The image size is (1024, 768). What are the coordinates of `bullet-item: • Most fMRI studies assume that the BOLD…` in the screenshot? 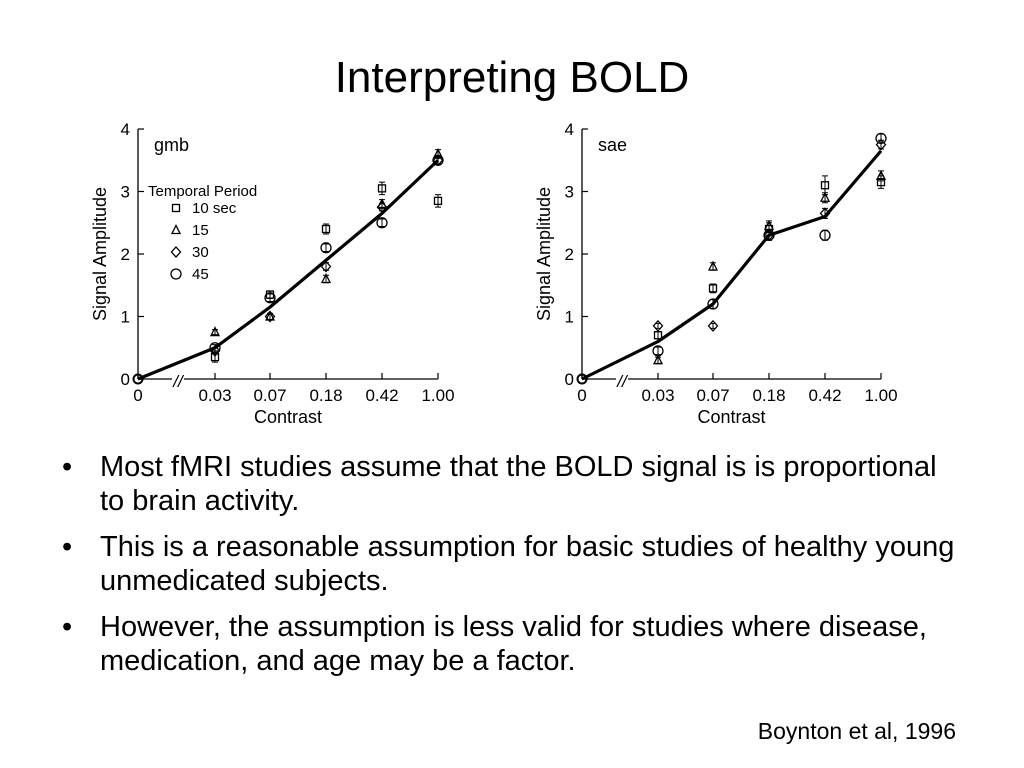 It's located at (512, 484).